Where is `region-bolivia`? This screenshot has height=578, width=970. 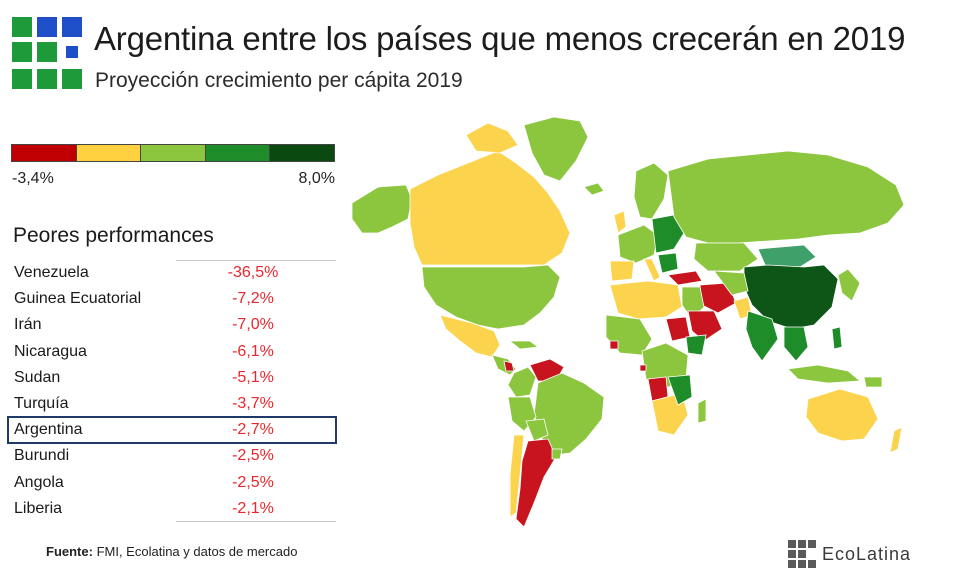 region-bolivia is located at coordinates (537, 430).